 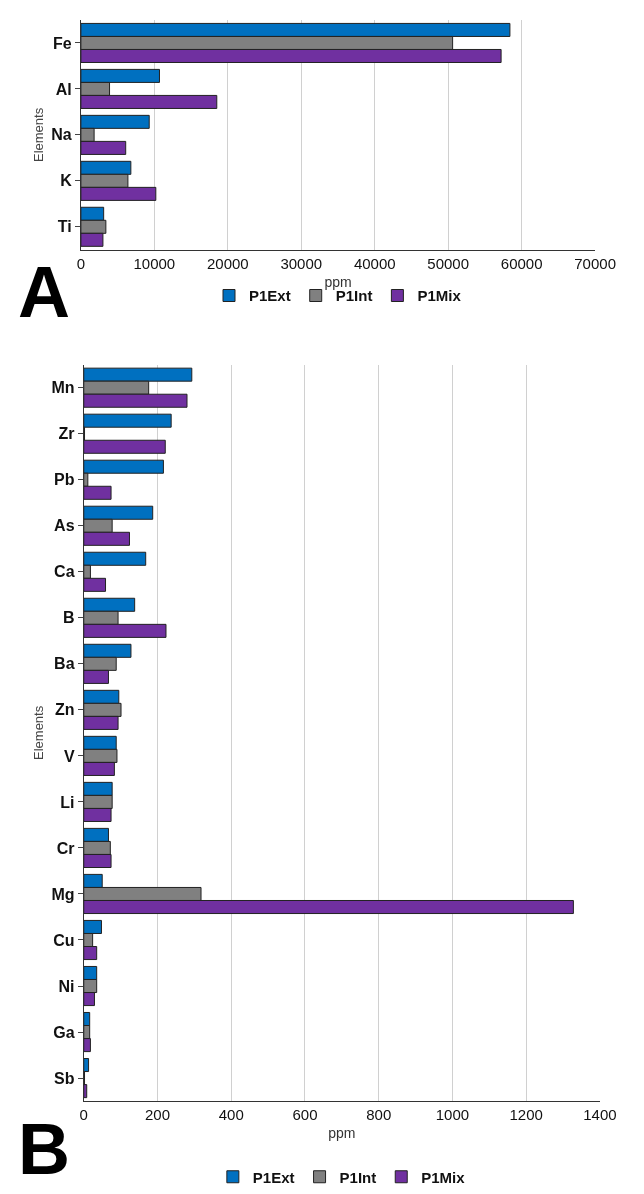 I want to click on y-tick-label: Pb, so click(x=64, y=480).